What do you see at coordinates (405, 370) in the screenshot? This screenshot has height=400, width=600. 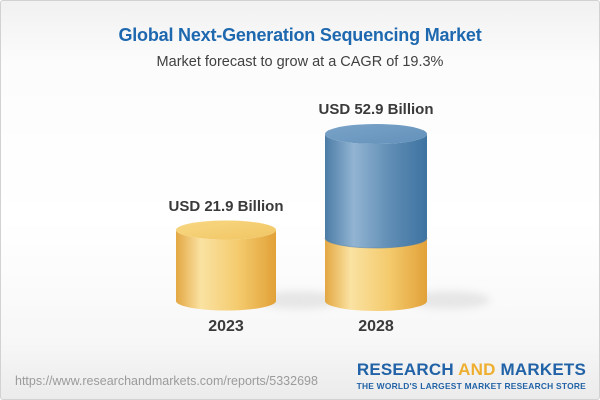 I see `logo-word-research: RESEARCH` at bounding box center [405, 370].